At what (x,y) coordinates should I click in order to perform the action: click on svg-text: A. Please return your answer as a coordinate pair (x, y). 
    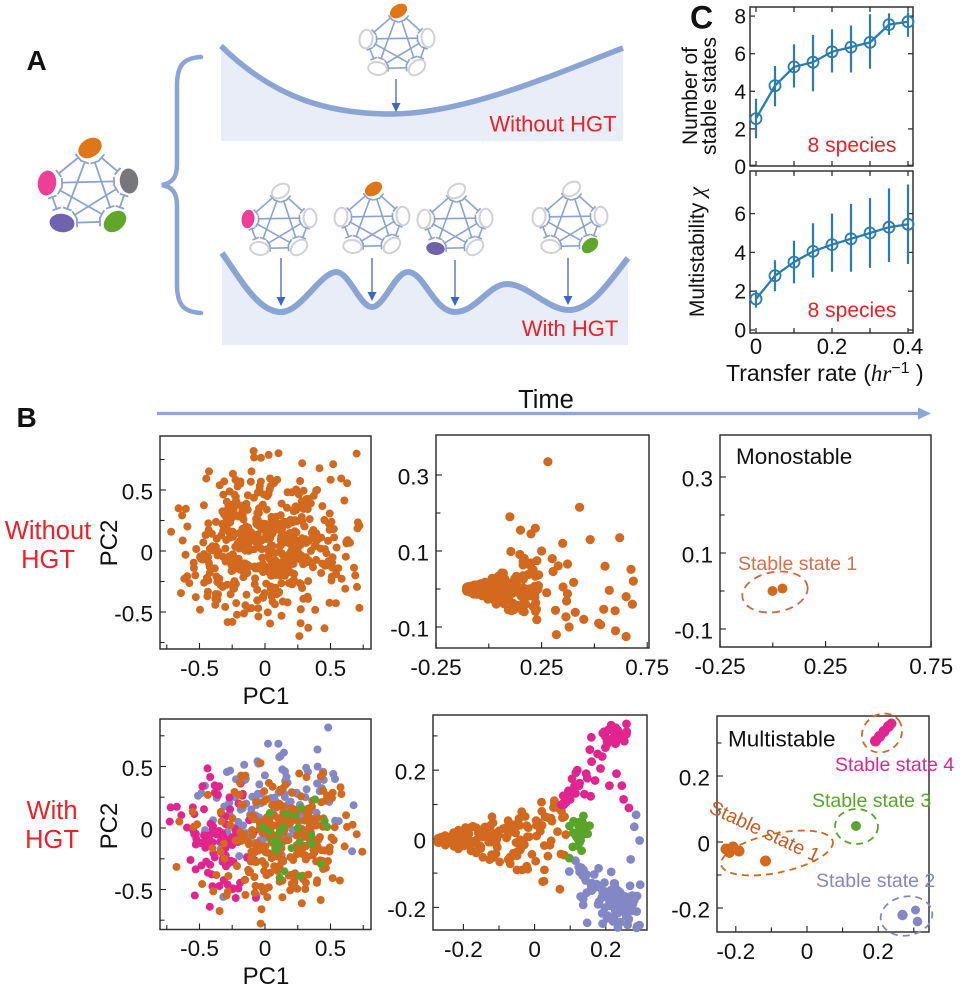
    Looking at the image, I should click on (37, 60).